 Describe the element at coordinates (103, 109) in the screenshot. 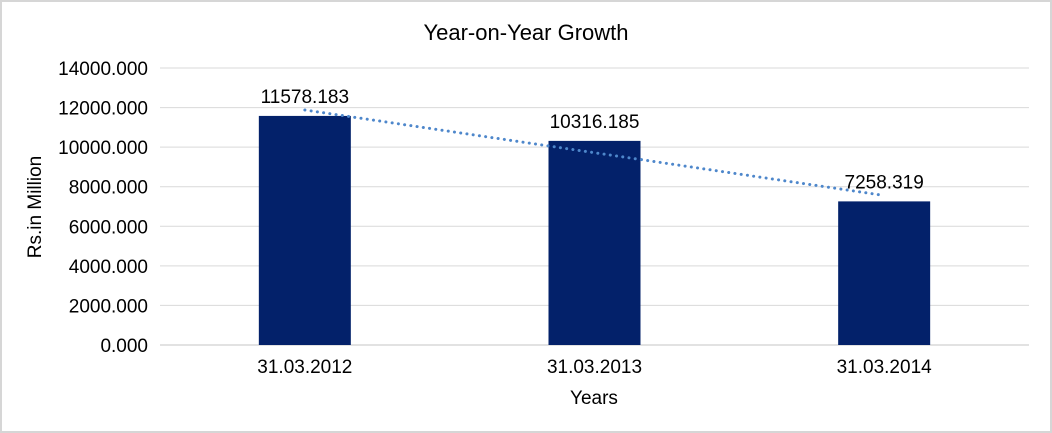

I see `y-tick-label: 12000.000` at that location.